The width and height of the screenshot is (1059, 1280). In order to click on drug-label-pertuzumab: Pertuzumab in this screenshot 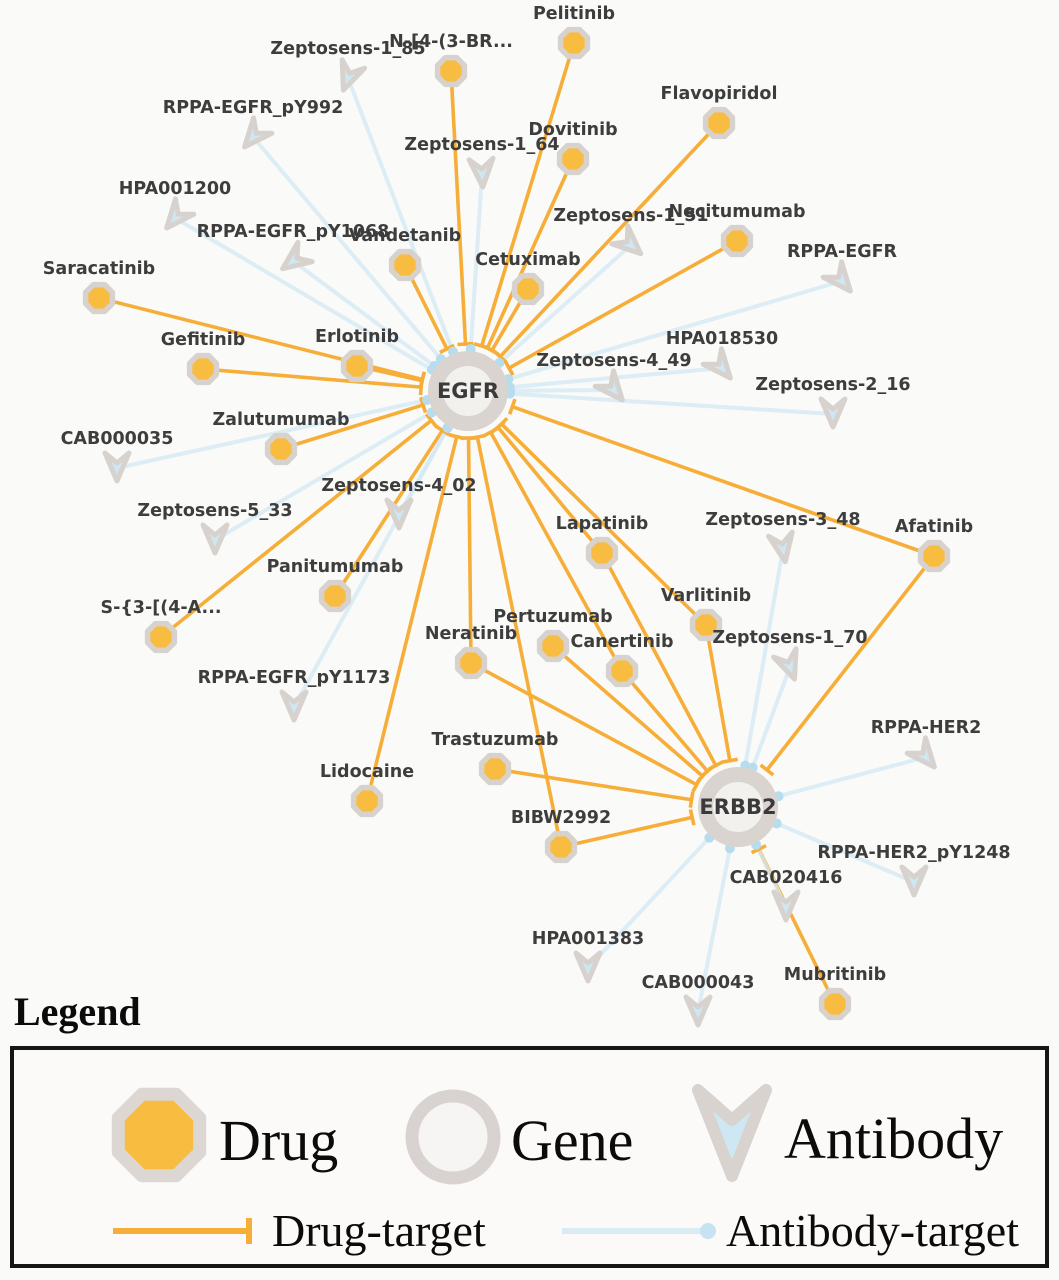, I will do `click(552, 617)`.